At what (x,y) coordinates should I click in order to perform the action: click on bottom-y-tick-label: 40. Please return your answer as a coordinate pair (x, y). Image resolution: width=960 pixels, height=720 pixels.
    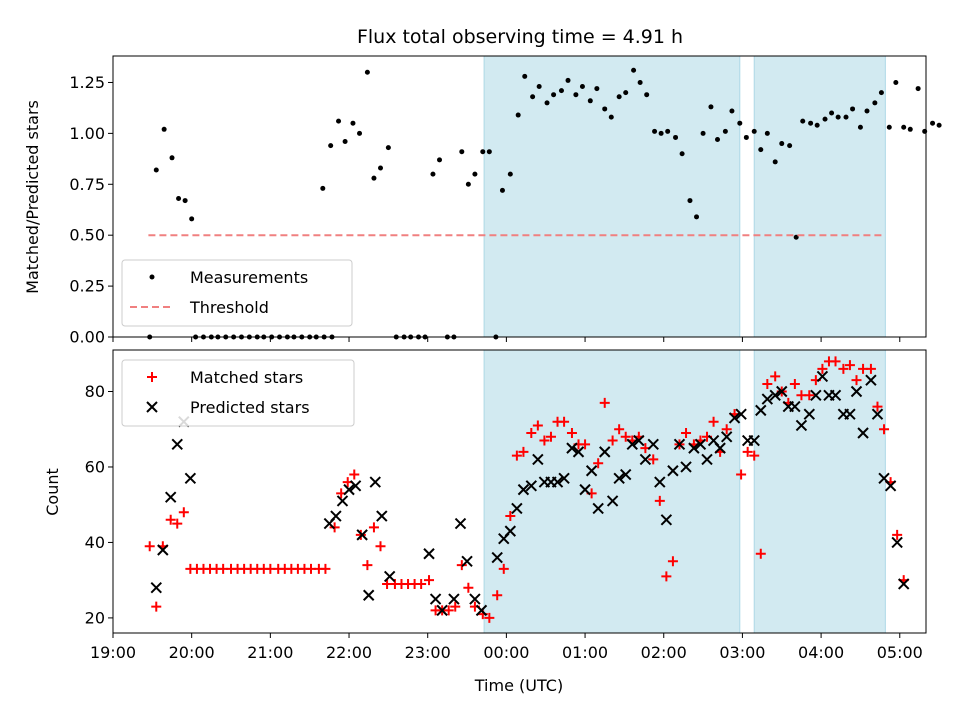
    Looking at the image, I should click on (95, 542).